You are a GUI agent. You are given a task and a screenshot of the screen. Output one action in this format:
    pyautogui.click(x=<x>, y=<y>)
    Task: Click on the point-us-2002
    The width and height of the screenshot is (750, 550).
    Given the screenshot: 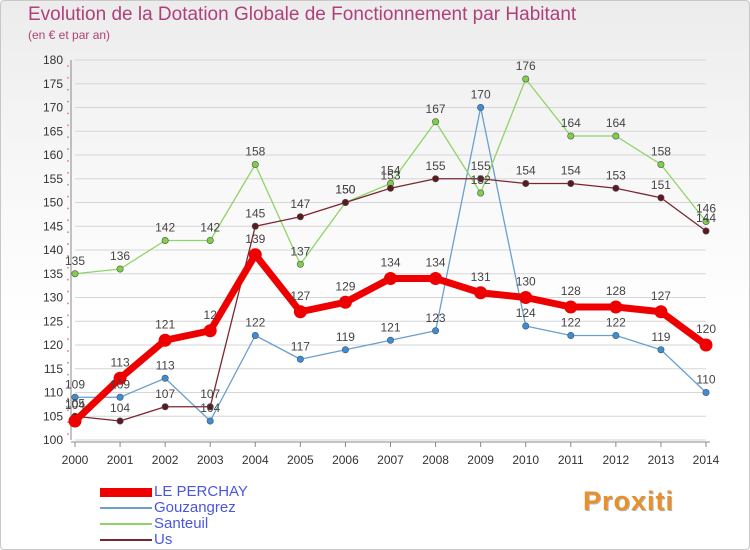 What is the action you would take?
    pyautogui.click(x=165, y=407)
    